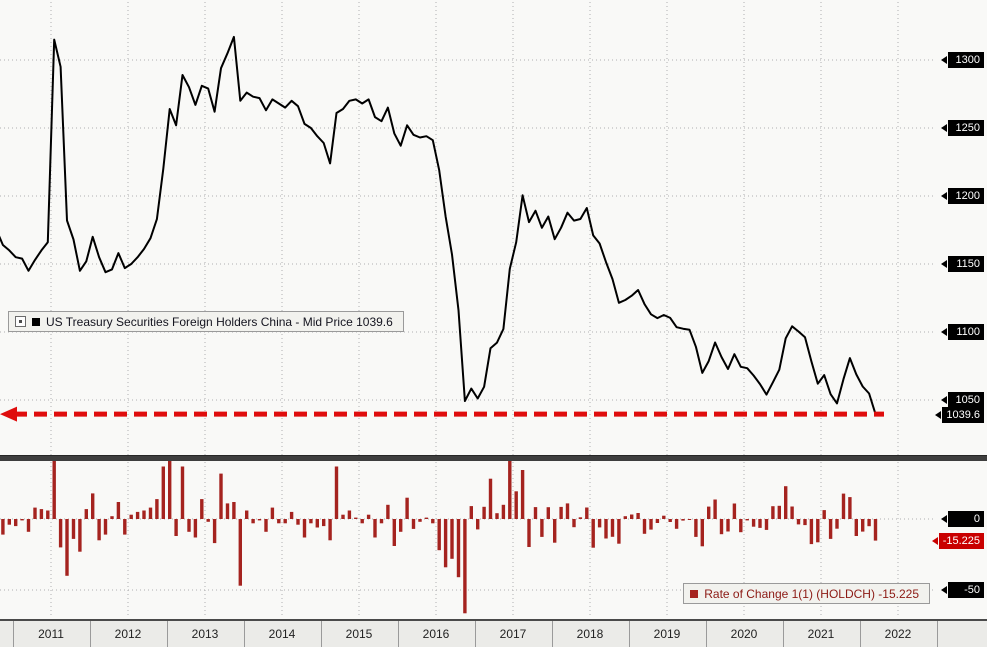  I want to click on price-axis-tick: 1150, so click(962, 264).